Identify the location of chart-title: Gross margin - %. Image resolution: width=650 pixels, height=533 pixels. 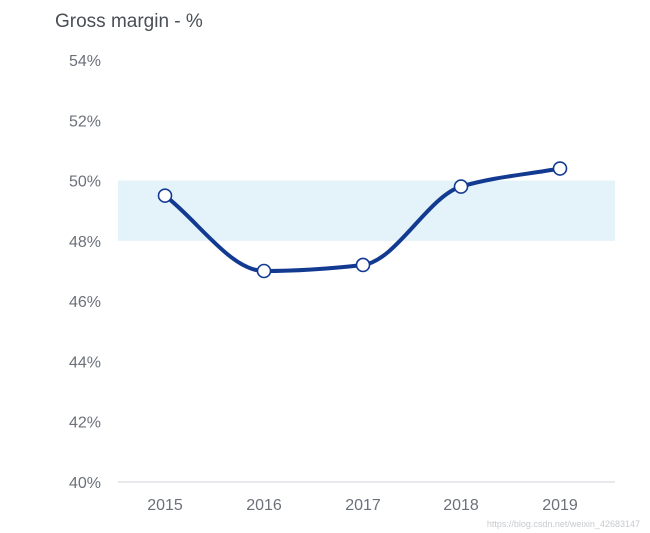
(129, 21).